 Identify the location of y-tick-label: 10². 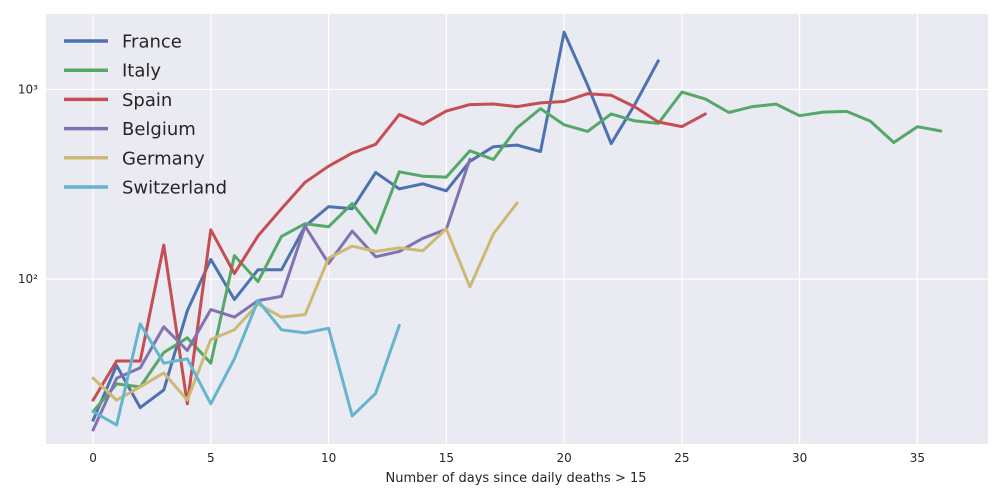
(28, 279).